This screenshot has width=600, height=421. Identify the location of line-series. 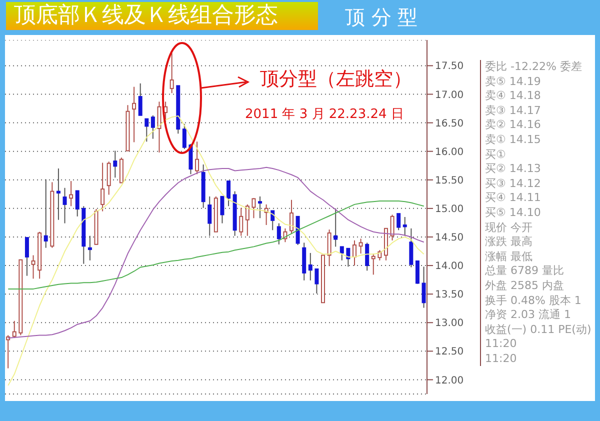
(216, 245).